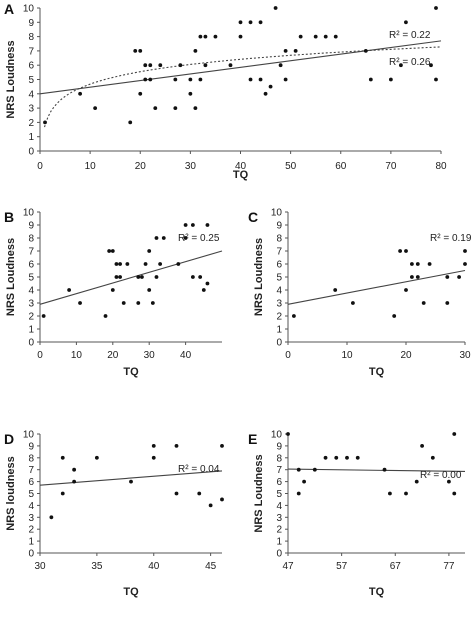 The width and height of the screenshot is (474, 641). What do you see at coordinates (279, 494) in the screenshot?
I see `y-tick-label: 5` at bounding box center [279, 494].